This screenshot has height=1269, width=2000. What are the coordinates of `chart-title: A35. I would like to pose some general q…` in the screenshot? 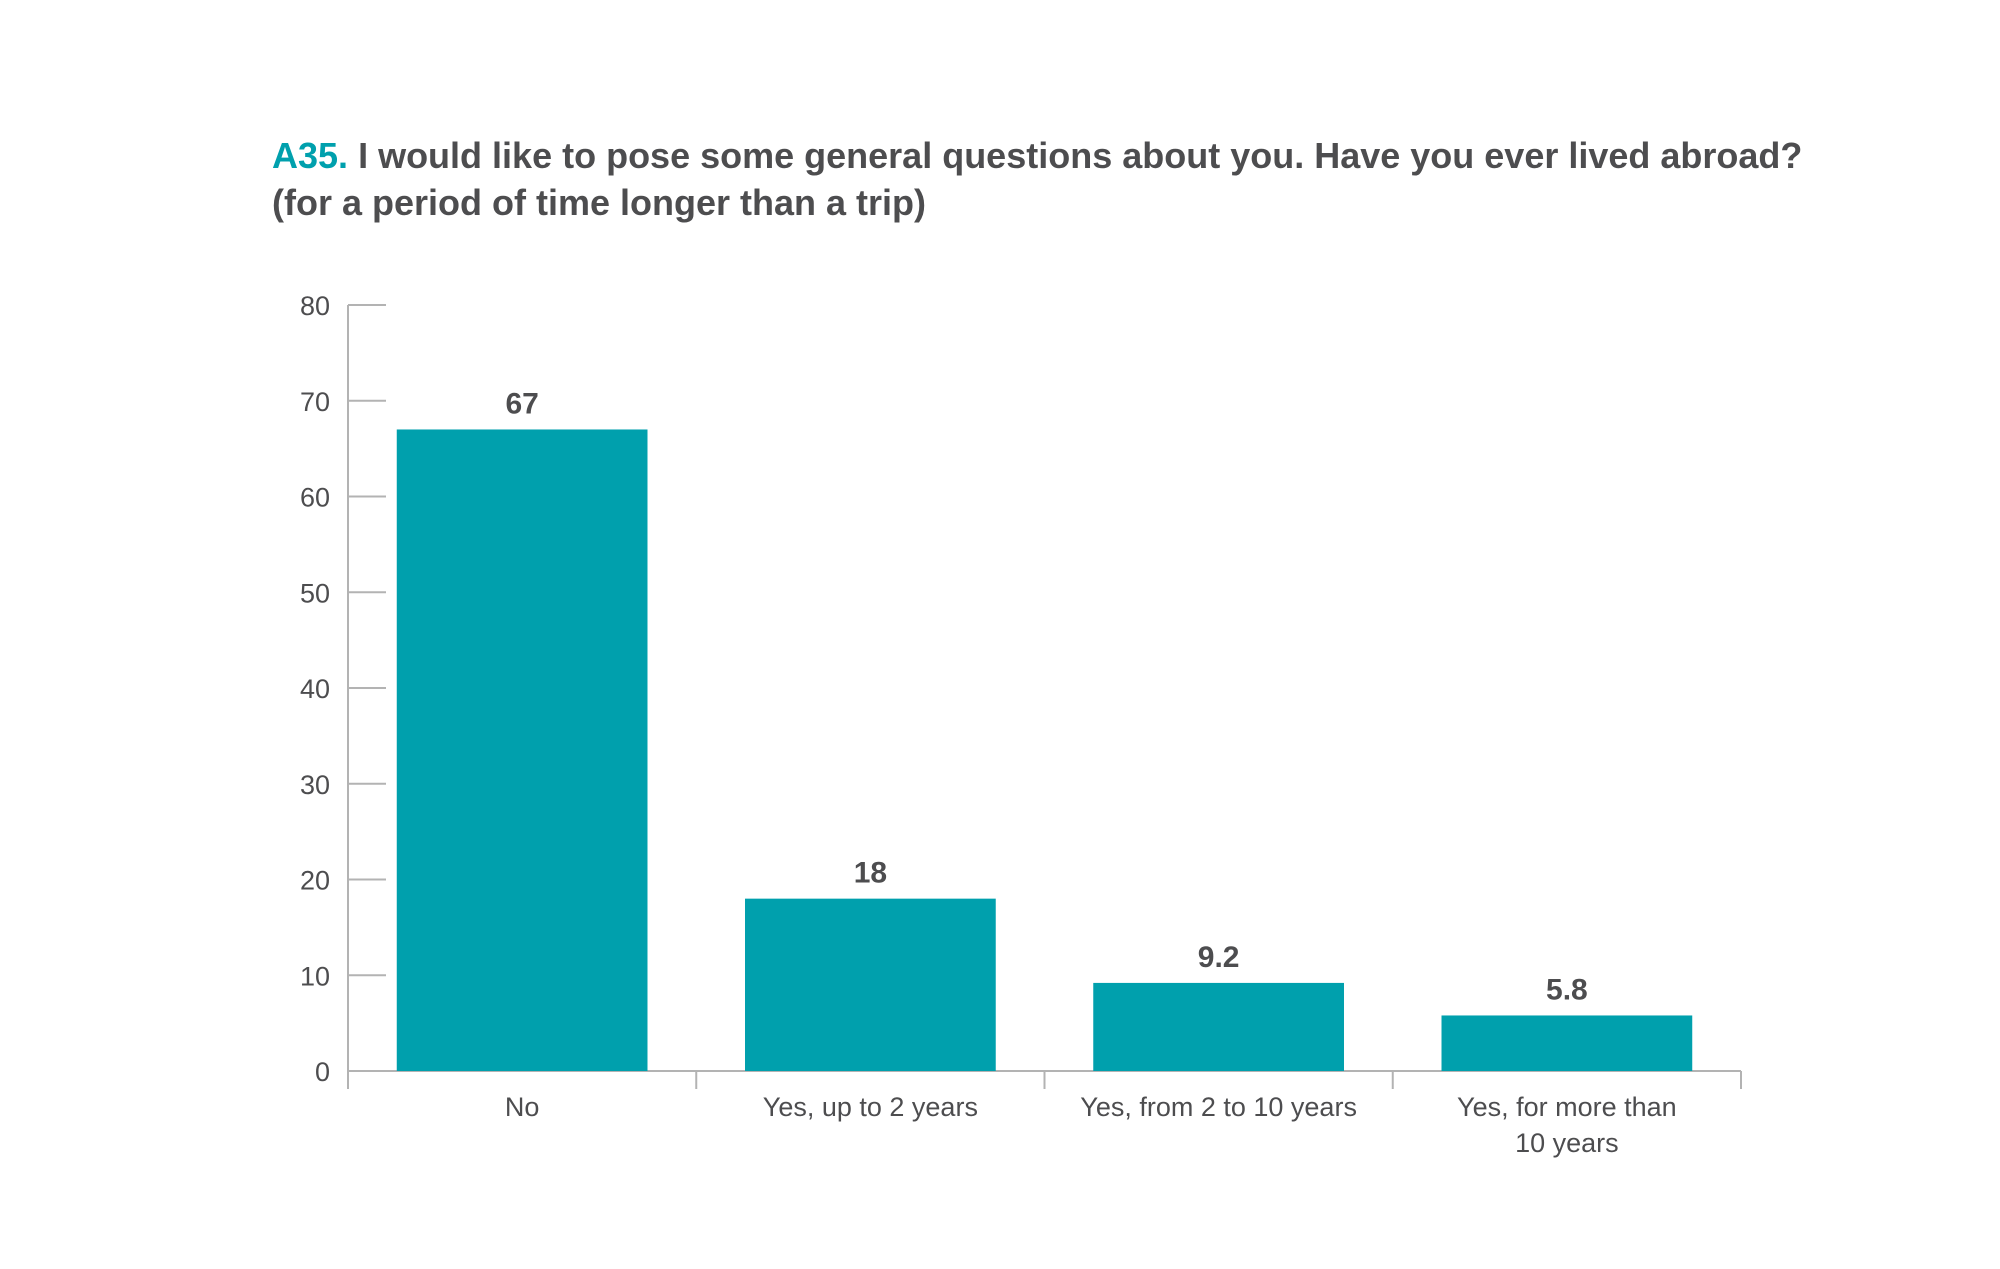 It's located at (1112, 179).